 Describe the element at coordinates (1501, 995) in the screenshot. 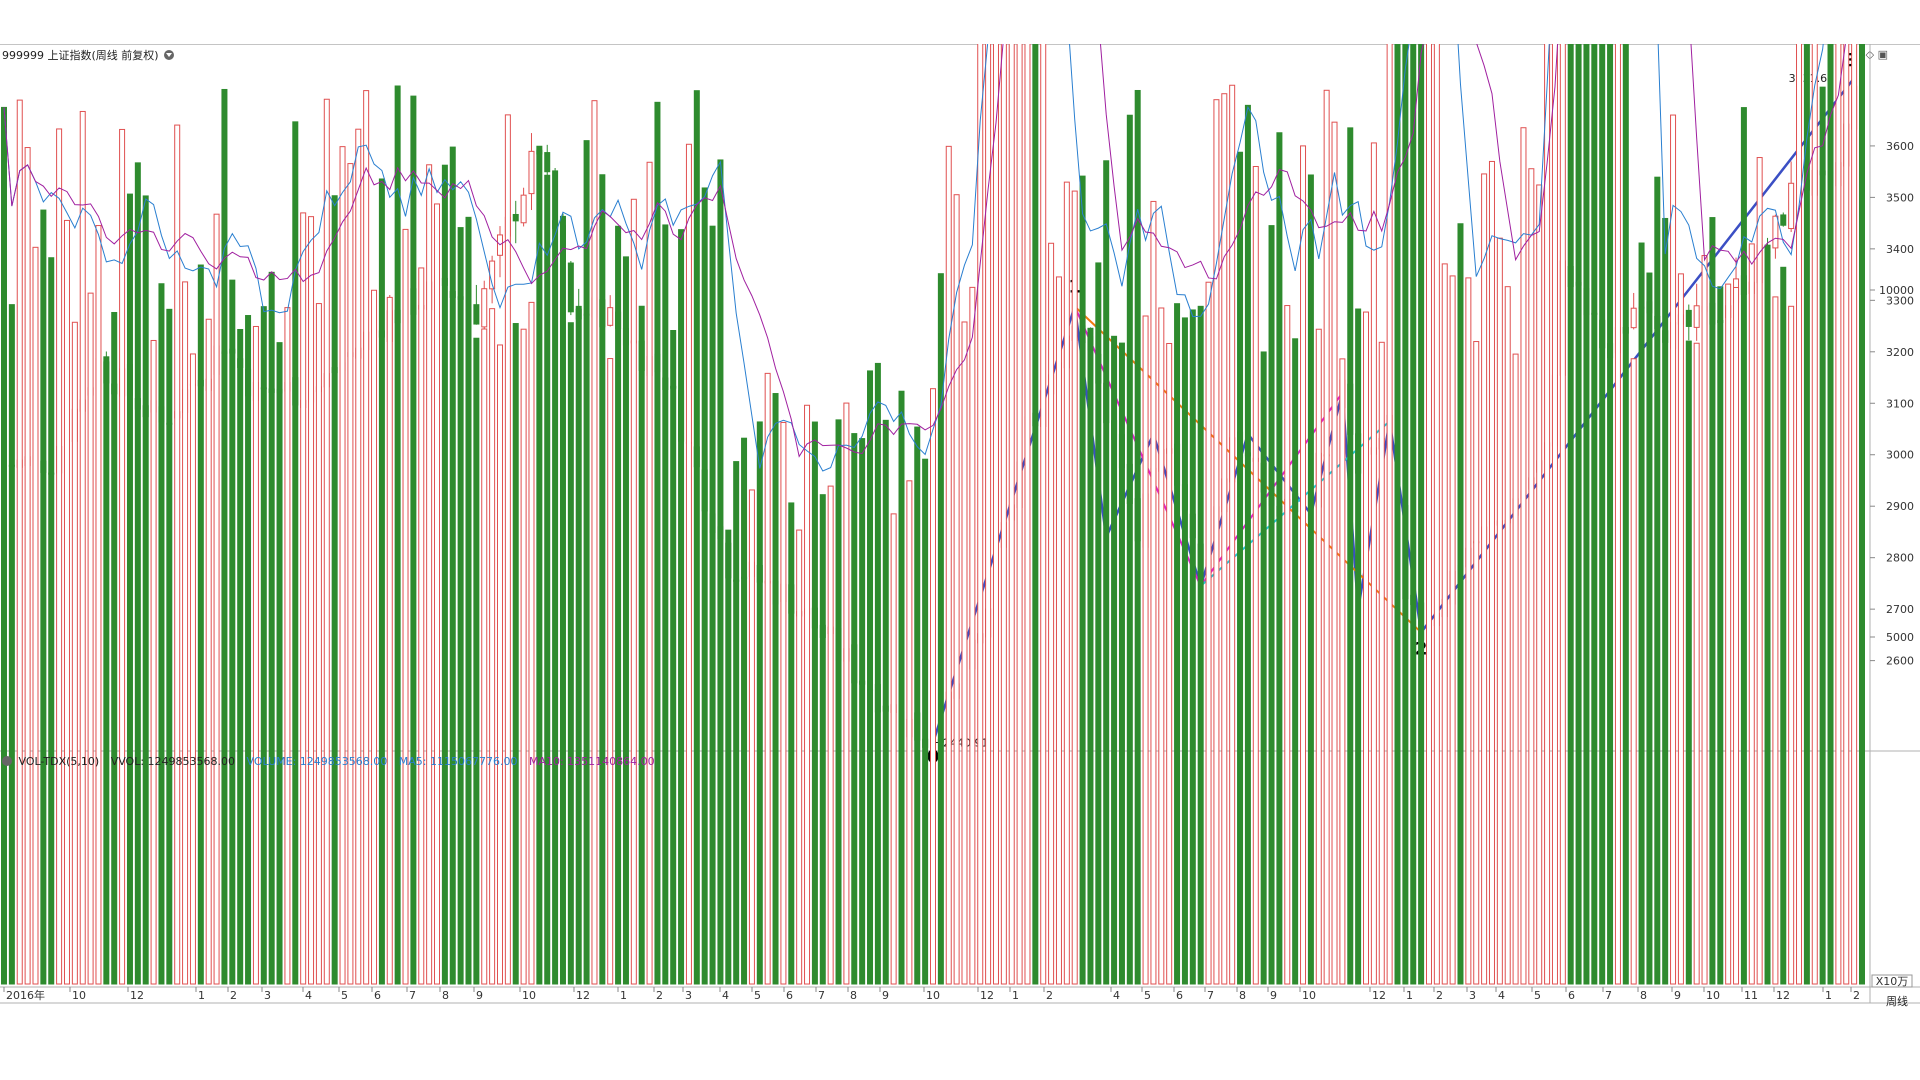

I see `x-axis-tick-label: 4` at that location.